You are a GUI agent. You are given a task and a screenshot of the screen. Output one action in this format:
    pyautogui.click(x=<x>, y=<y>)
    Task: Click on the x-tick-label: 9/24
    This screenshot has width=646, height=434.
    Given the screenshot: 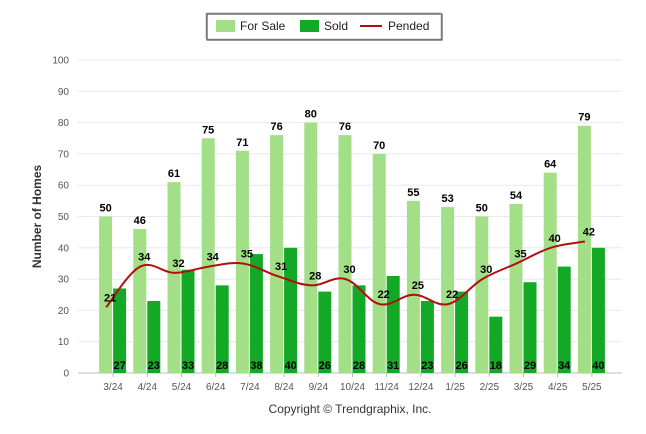 What is the action you would take?
    pyautogui.click(x=319, y=387)
    